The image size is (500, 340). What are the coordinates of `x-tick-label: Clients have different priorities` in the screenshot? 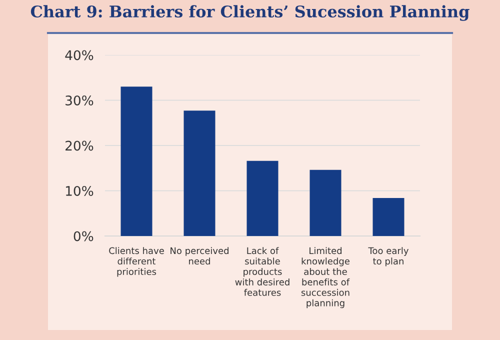 It's located at (136, 262).